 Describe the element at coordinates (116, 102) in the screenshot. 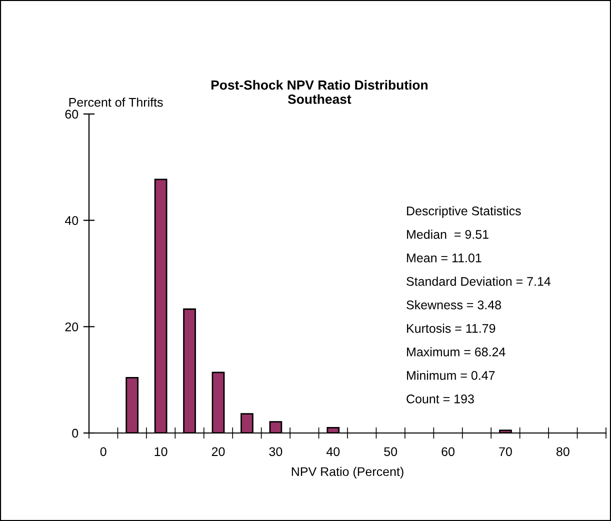

I see `y-axis-title: Percent of Thrifts` at that location.